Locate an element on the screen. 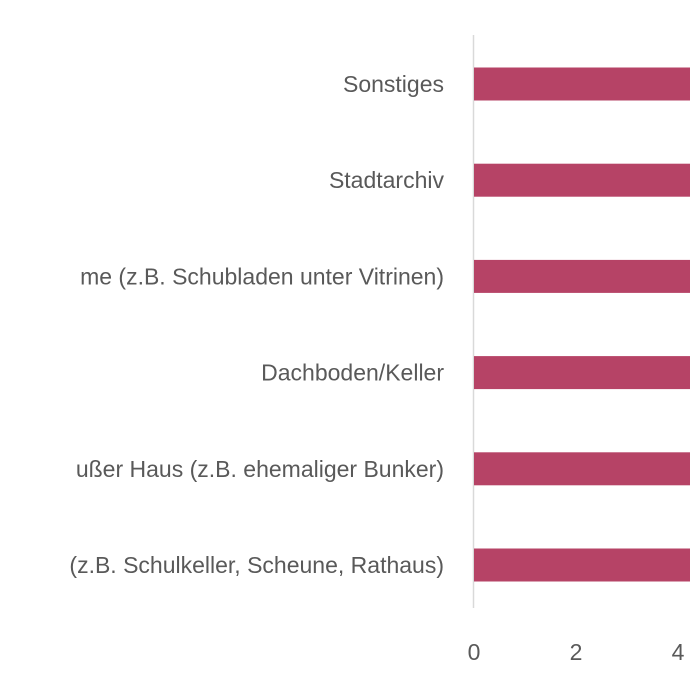  category-label: (z.B. Schulkeller, Scheune, Rathaus) is located at coordinates (256, 565).